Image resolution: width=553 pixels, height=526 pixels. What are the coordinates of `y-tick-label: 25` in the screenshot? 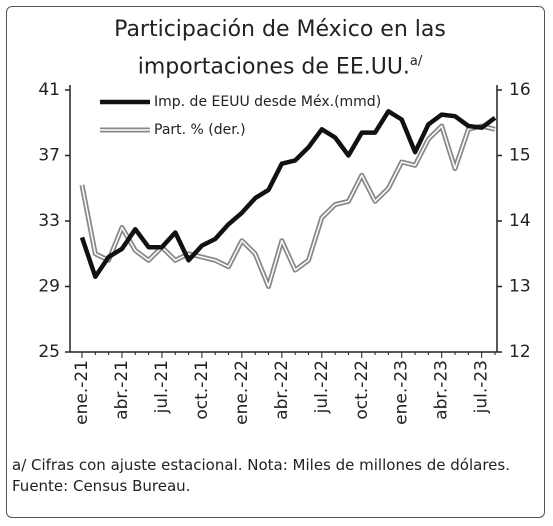 It's located at (49, 352).